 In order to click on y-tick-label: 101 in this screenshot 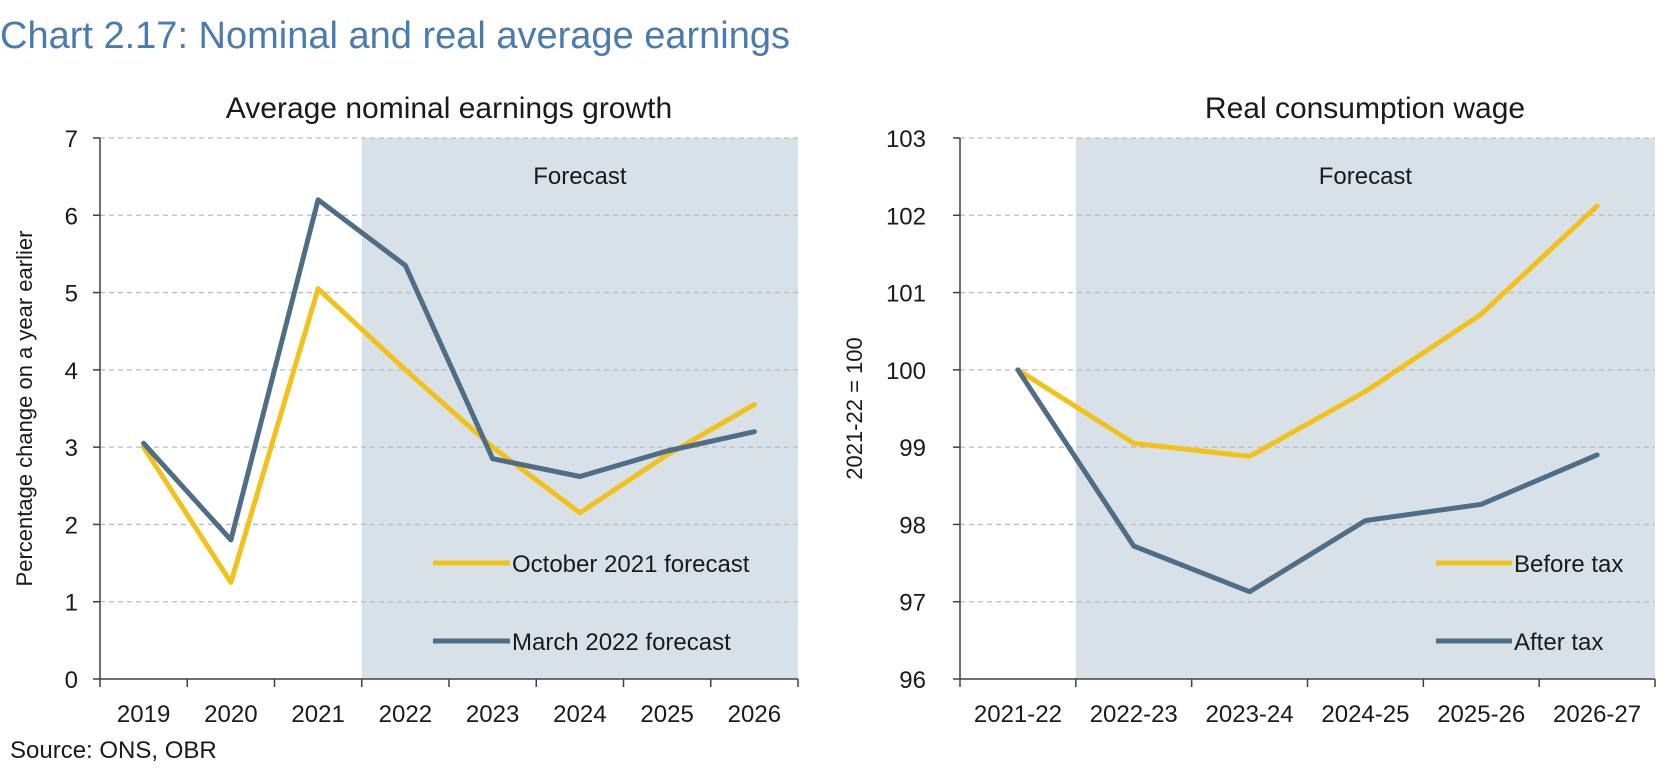, I will do `click(906, 294)`.